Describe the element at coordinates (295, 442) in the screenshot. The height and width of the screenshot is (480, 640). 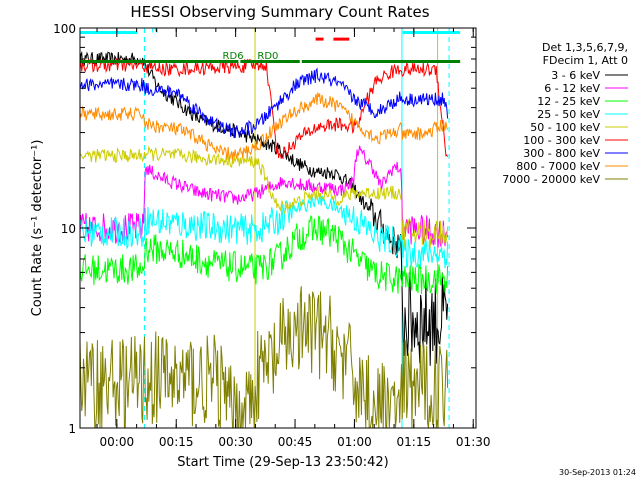
I see `x-tick-label: 00:45` at that location.